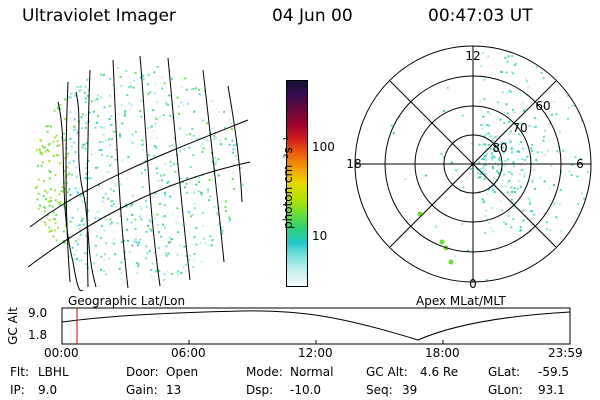  I want to click on timeline-frame, so click(316, 326).